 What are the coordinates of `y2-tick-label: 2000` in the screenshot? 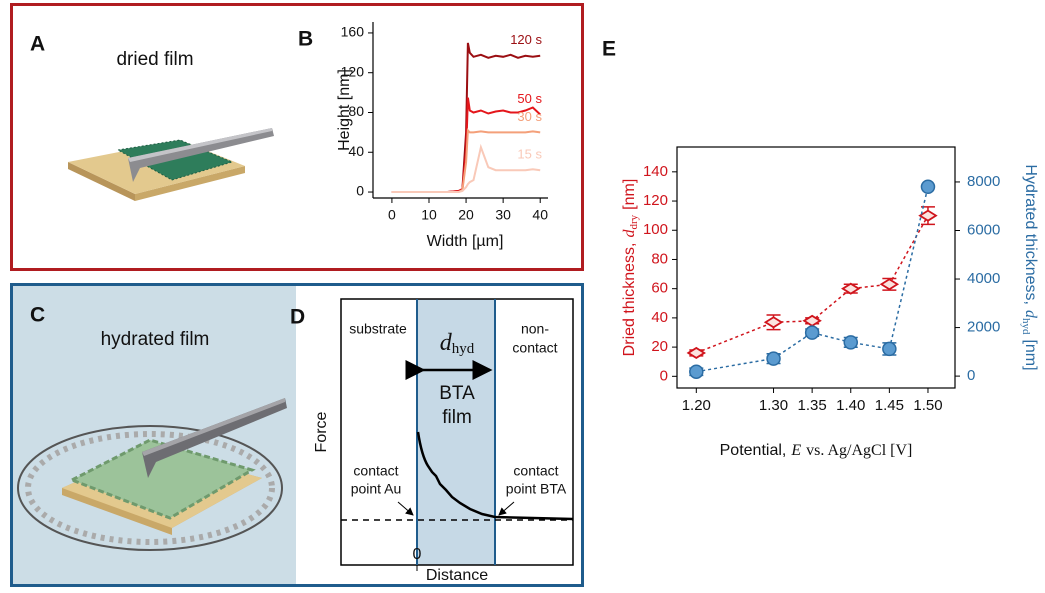 It's located at (983, 327).